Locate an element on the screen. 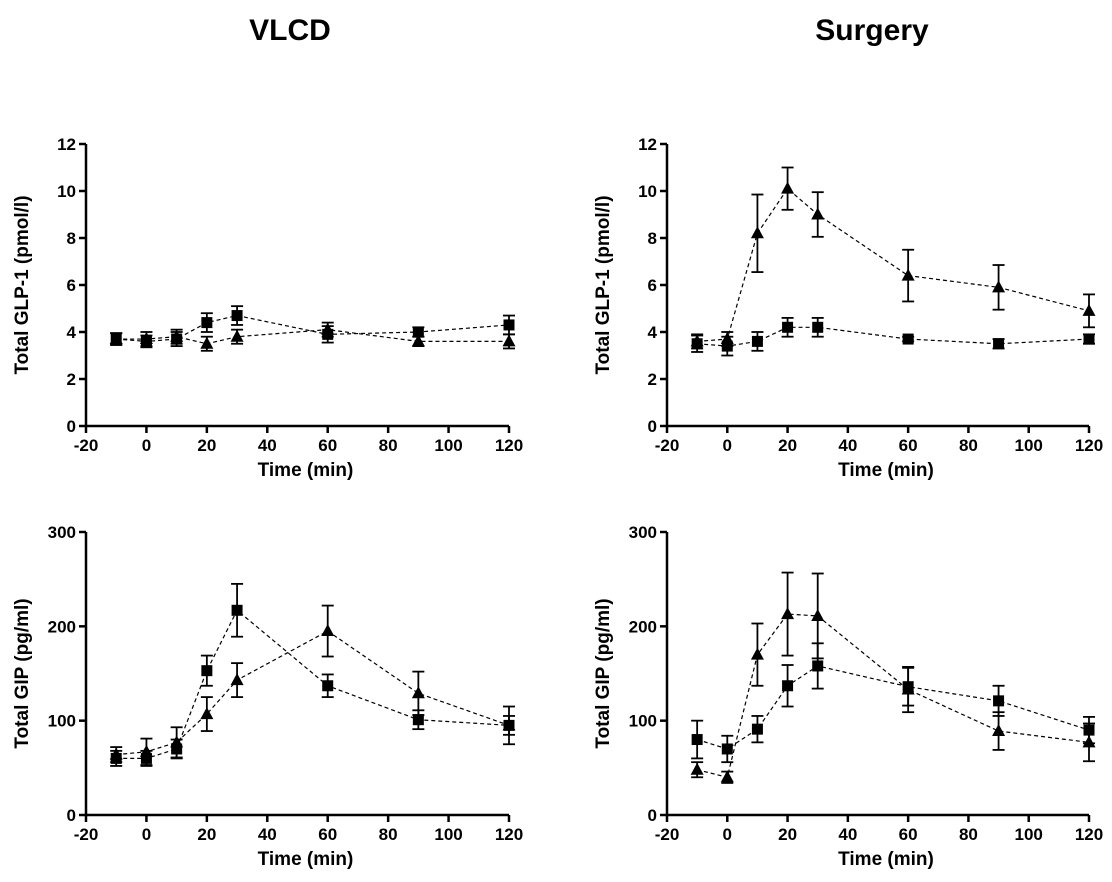 The image size is (1112, 882). surgery-column-title: Surgery is located at coordinates (872, 30).